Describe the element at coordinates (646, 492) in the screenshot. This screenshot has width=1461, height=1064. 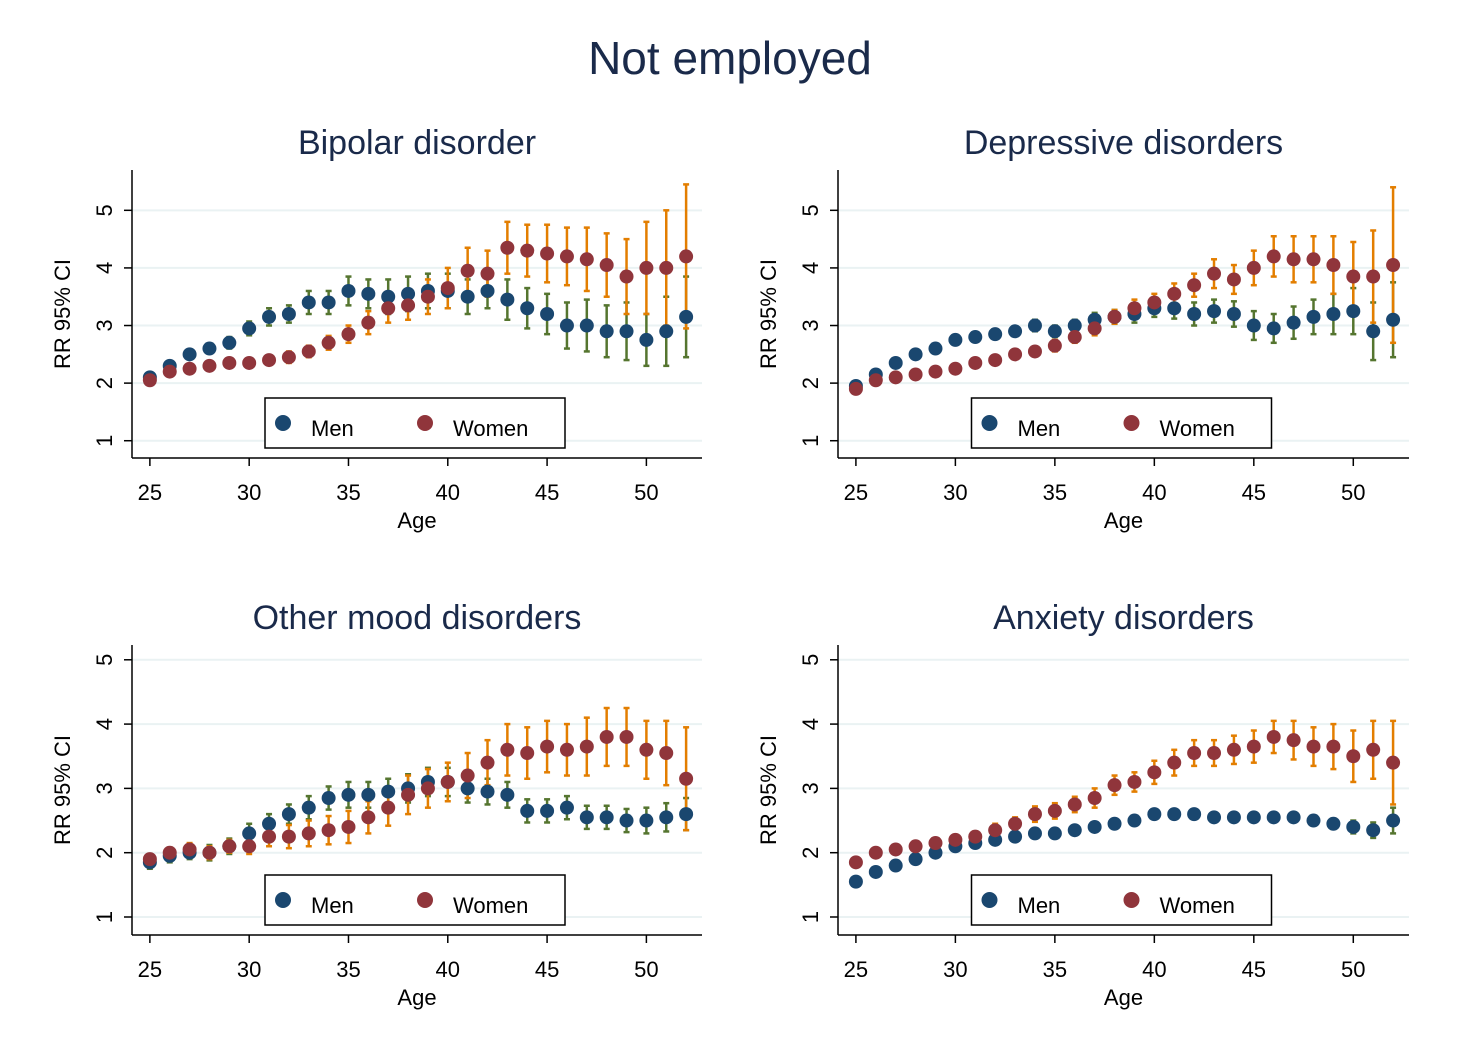
I see `x-tick-label: 50` at that location.